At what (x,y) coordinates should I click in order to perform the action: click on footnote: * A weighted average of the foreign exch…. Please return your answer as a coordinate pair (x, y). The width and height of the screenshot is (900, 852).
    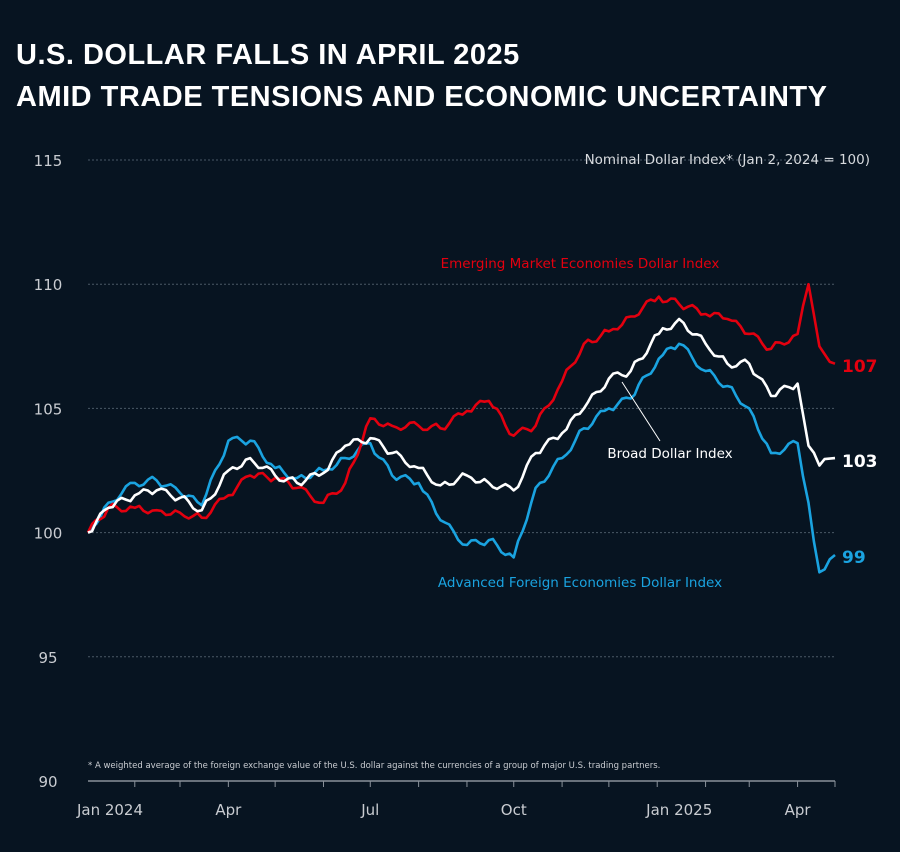
    Looking at the image, I should click on (374, 766).